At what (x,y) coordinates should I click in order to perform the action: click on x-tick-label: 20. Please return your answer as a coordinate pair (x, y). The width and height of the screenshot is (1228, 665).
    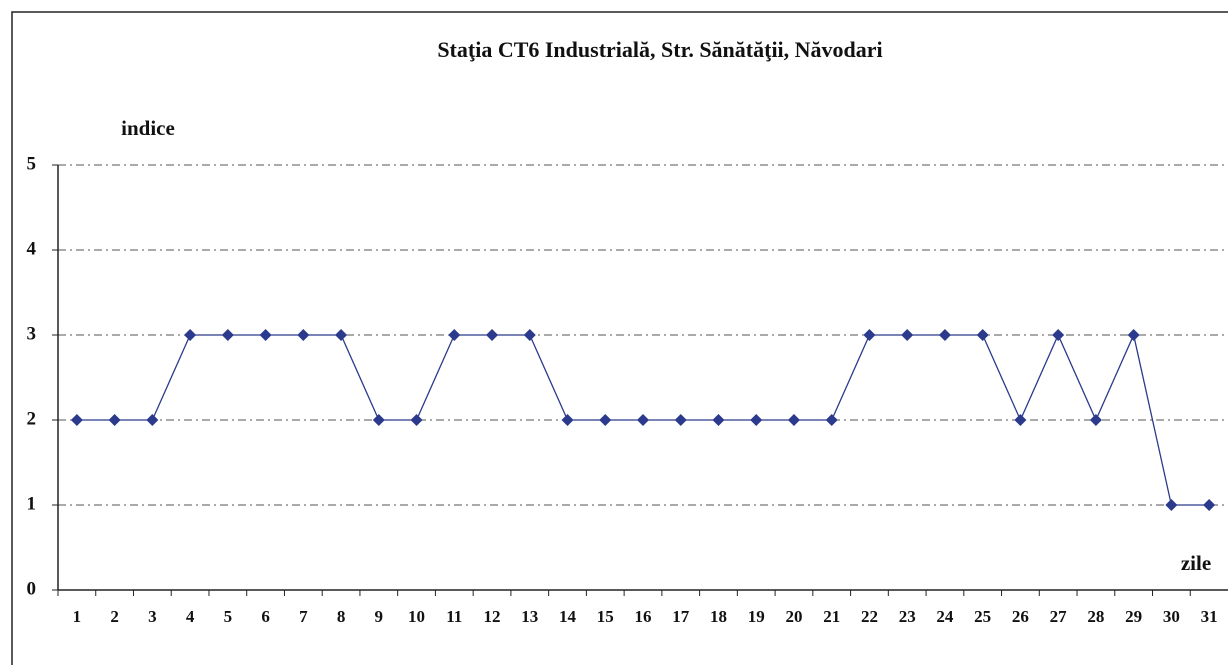
    Looking at the image, I should click on (793, 616).